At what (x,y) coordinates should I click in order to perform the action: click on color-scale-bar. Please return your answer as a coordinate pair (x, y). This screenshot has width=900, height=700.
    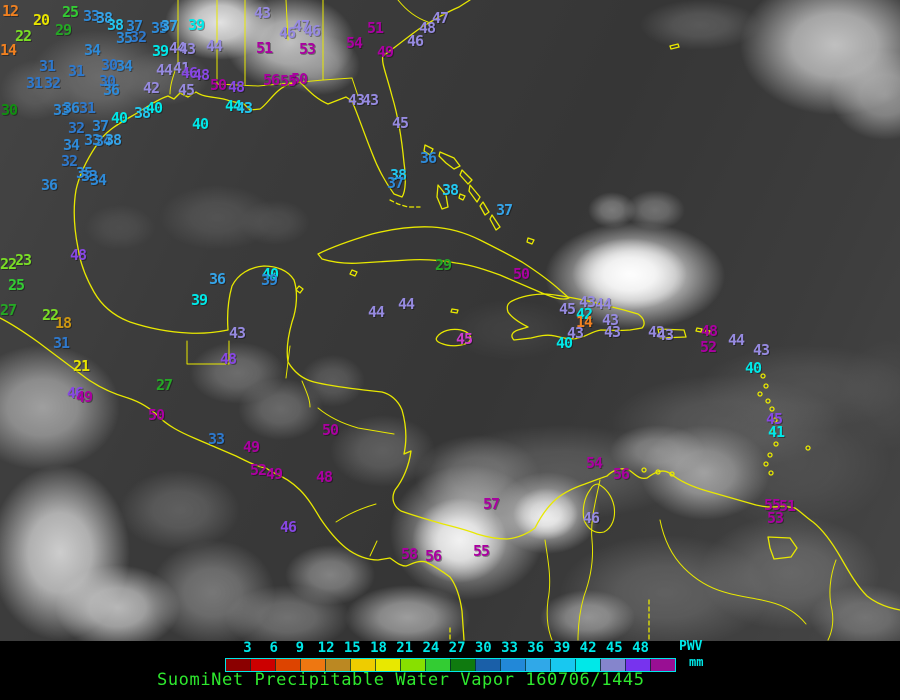
    Looking at the image, I should click on (450, 665).